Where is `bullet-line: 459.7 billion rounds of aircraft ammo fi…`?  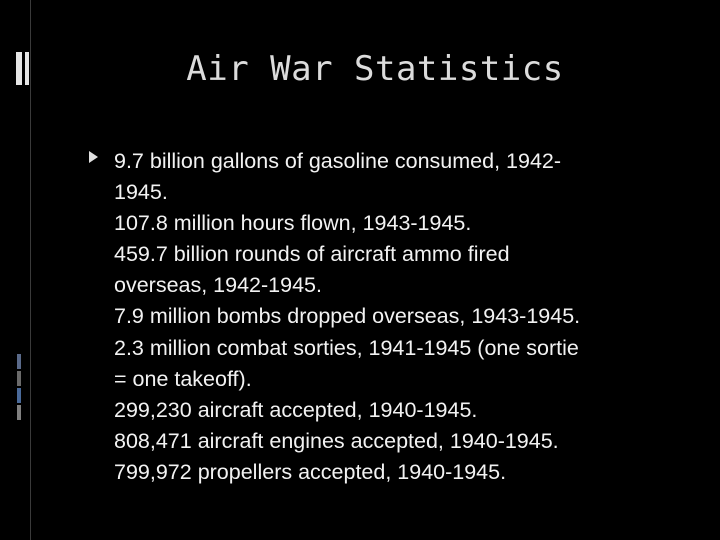 bullet-line: 459.7 billion rounds of aircraft ammo fi… is located at coordinates (312, 254).